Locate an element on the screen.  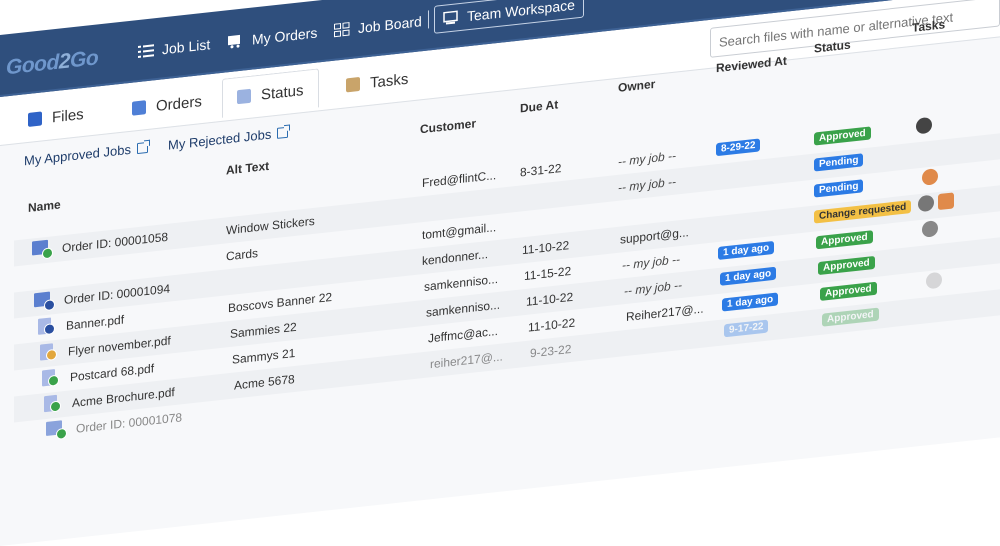
cell-alt-text: Cards is located at coordinates (242, 254).